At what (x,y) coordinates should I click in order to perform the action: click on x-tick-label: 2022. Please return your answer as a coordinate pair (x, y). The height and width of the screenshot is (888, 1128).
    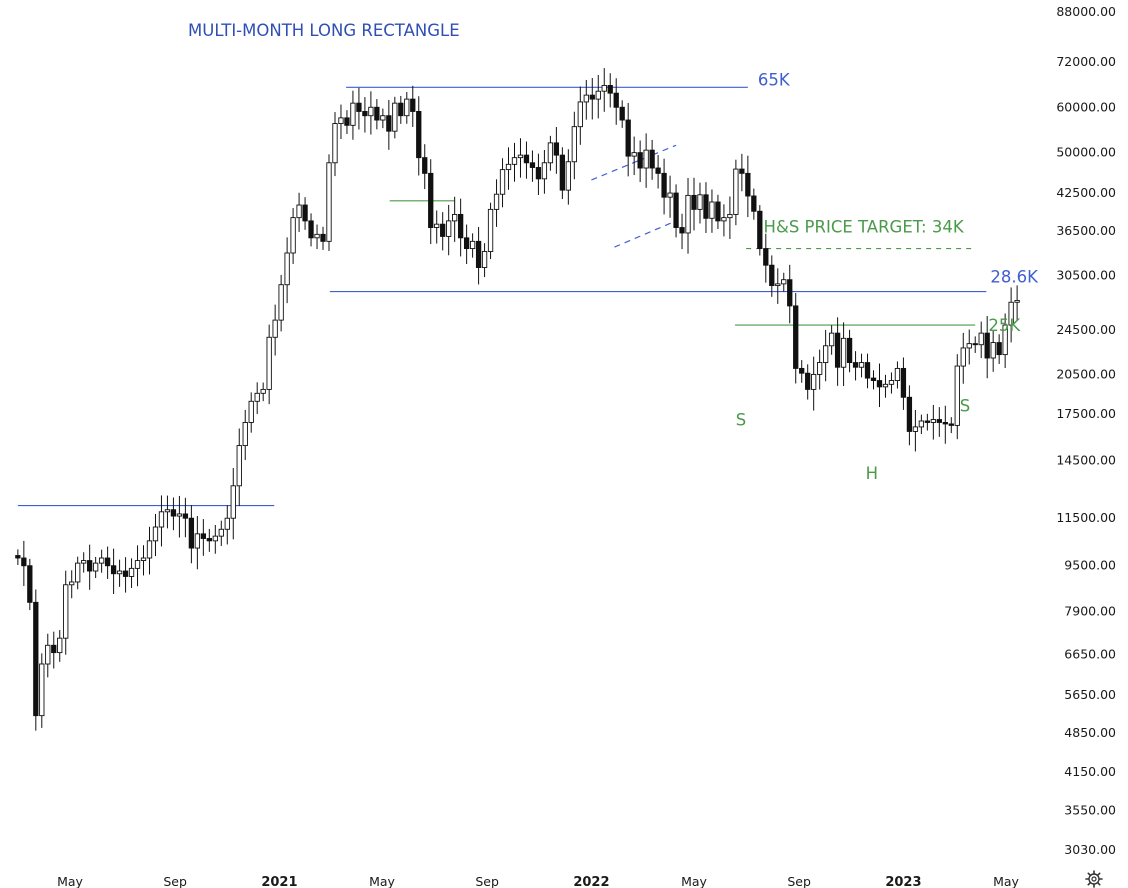
    Looking at the image, I should click on (591, 881).